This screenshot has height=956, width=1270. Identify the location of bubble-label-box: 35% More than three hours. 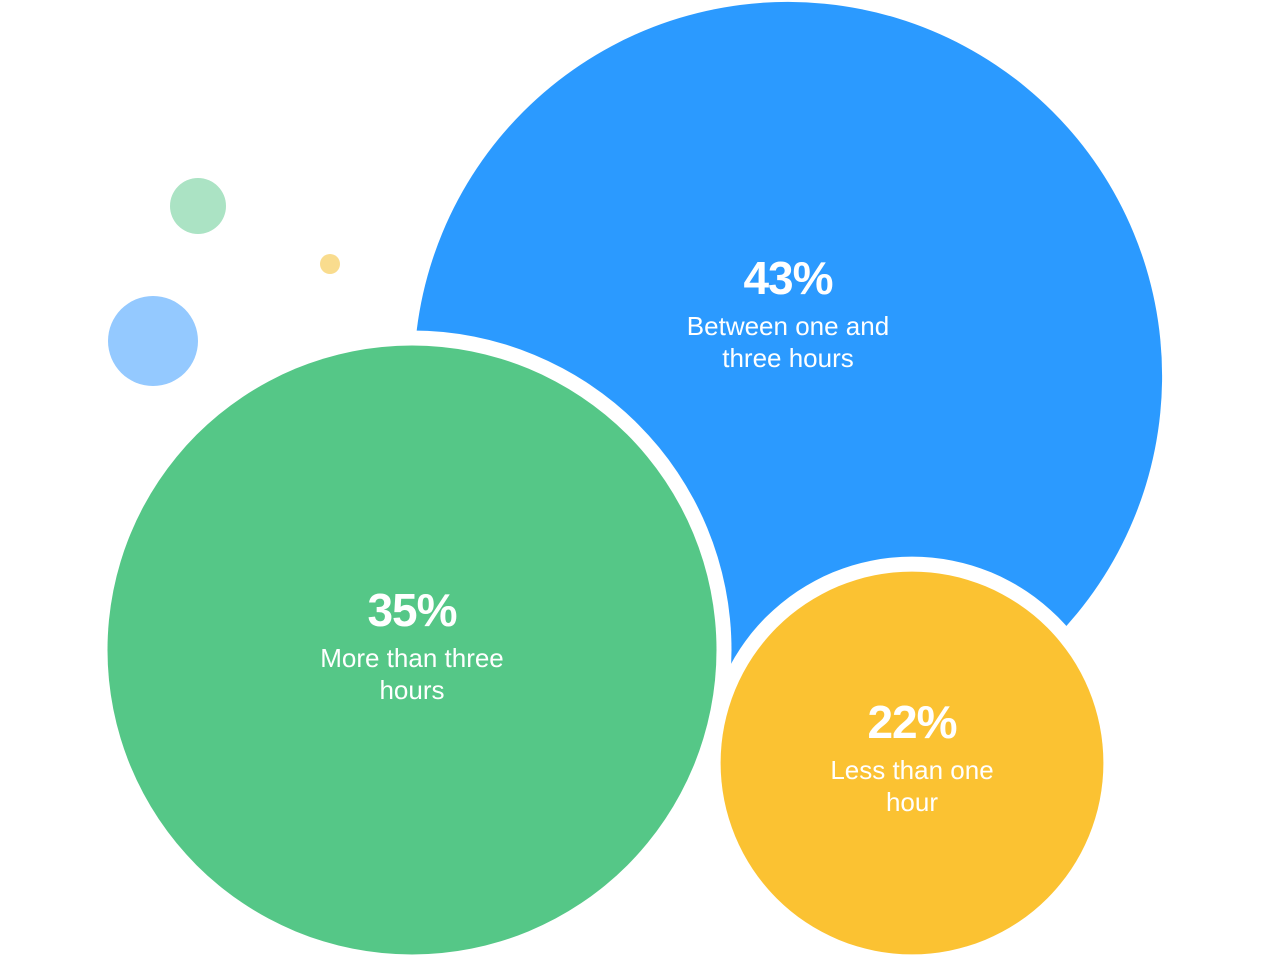
(412, 644).